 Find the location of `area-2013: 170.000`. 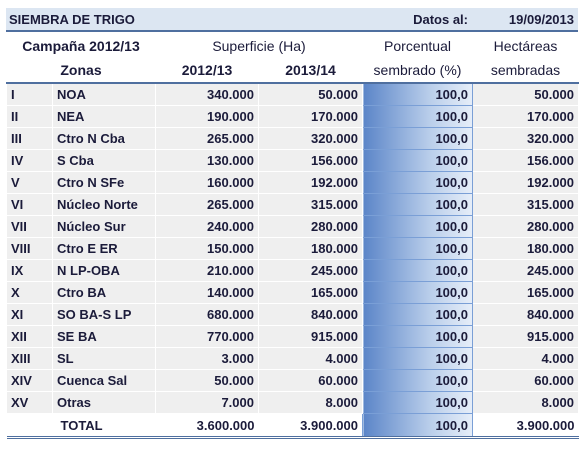

area-2013: 170.000 is located at coordinates (310, 116).